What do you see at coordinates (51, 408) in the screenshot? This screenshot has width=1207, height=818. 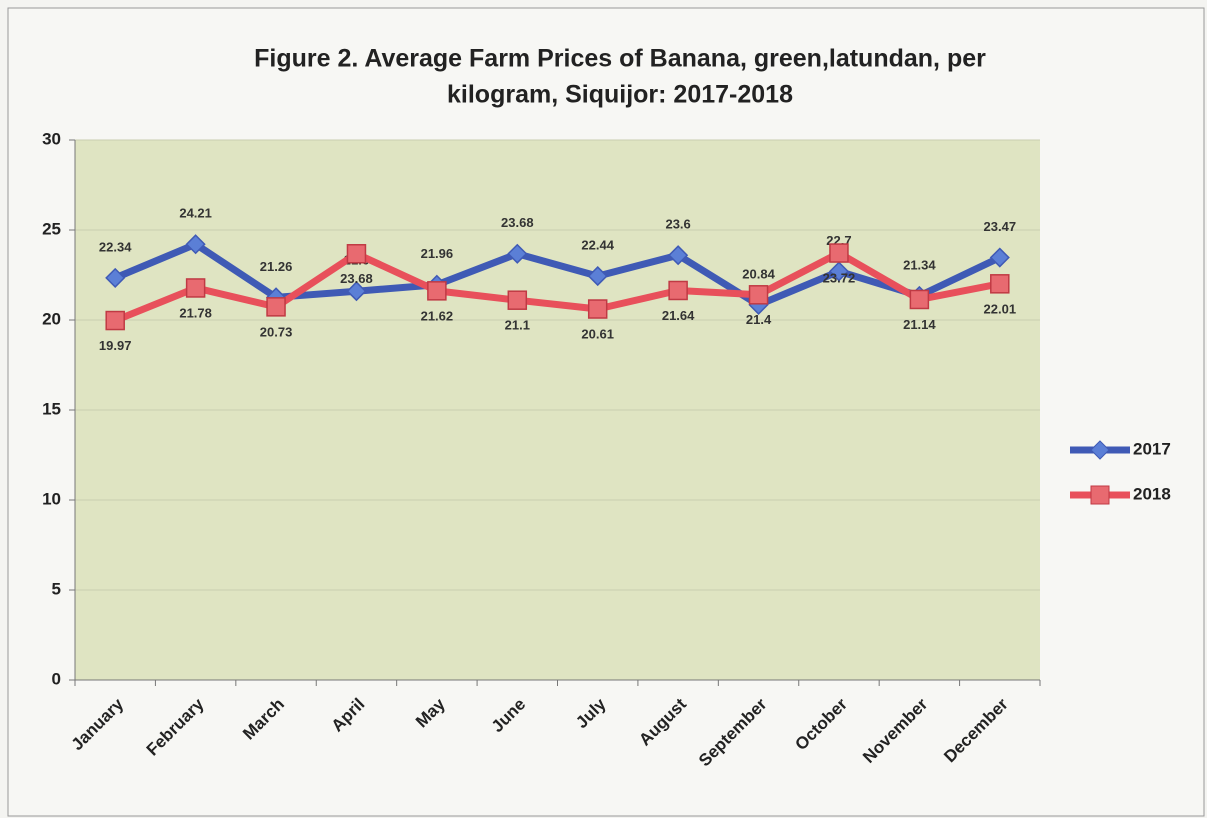 I see `y-tick-label: 15` at bounding box center [51, 408].